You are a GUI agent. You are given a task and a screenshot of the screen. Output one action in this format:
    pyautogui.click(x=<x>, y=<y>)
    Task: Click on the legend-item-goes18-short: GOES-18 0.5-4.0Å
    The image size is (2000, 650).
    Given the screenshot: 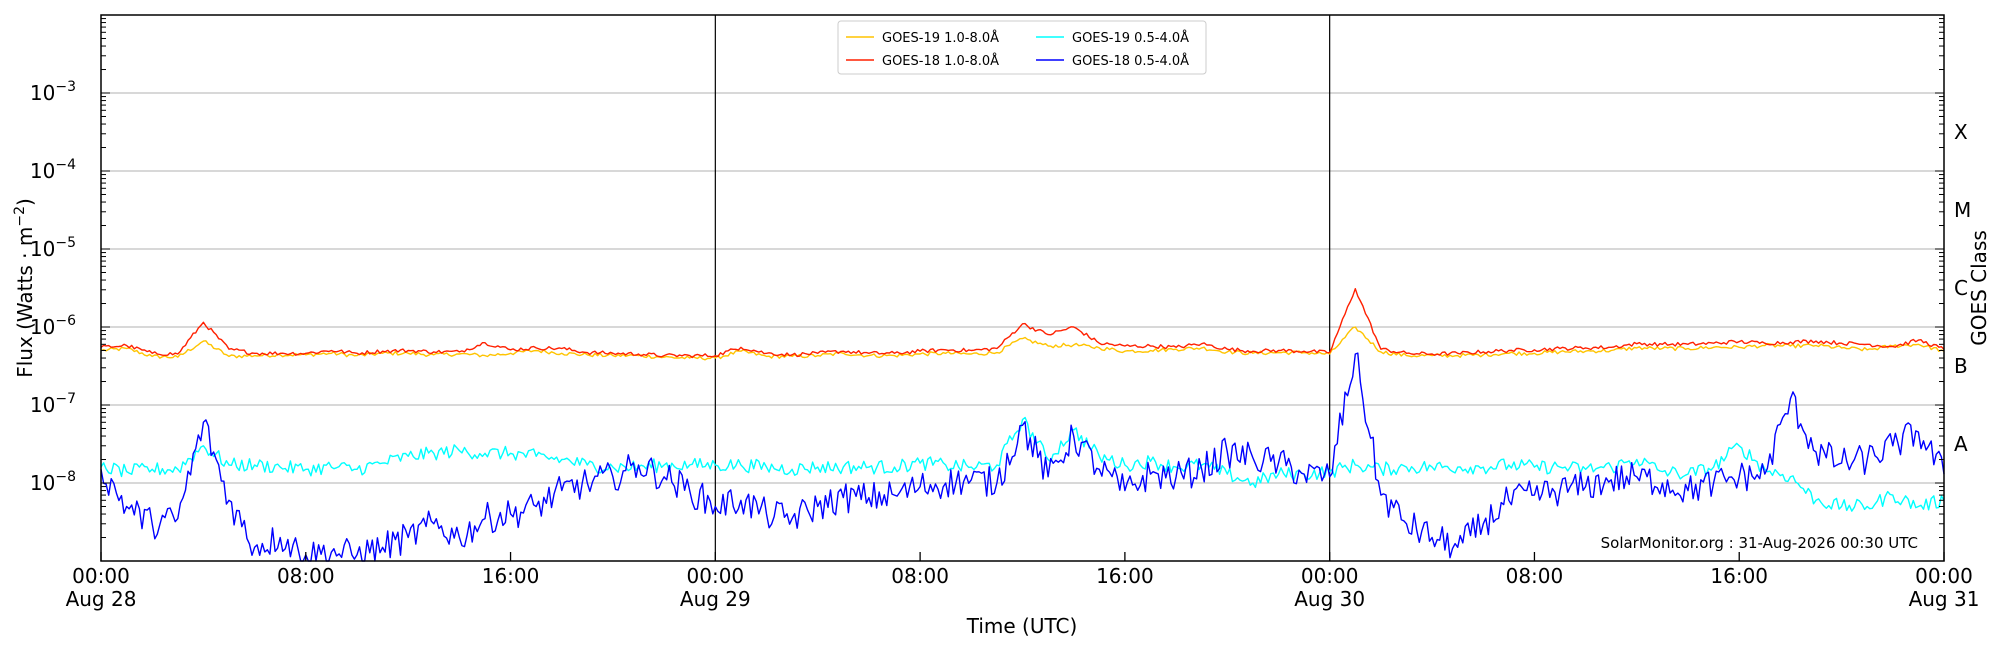 What is the action you would take?
    pyautogui.click(x=1112, y=61)
    